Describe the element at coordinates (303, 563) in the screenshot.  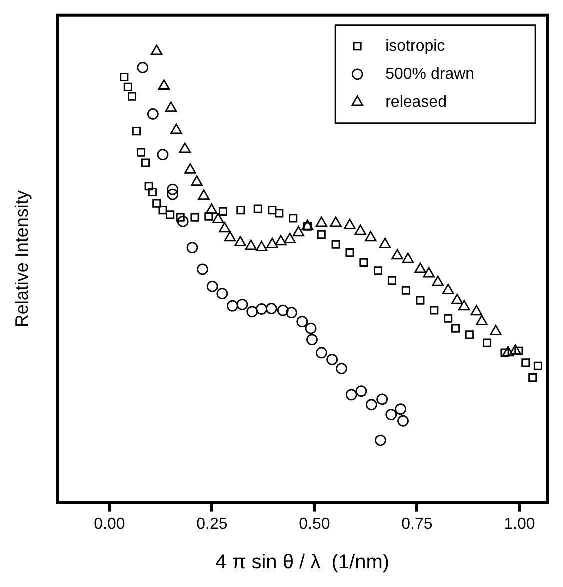
I see `x-axis-title: 4 π sin θ / λ (1/nm)` at that location.